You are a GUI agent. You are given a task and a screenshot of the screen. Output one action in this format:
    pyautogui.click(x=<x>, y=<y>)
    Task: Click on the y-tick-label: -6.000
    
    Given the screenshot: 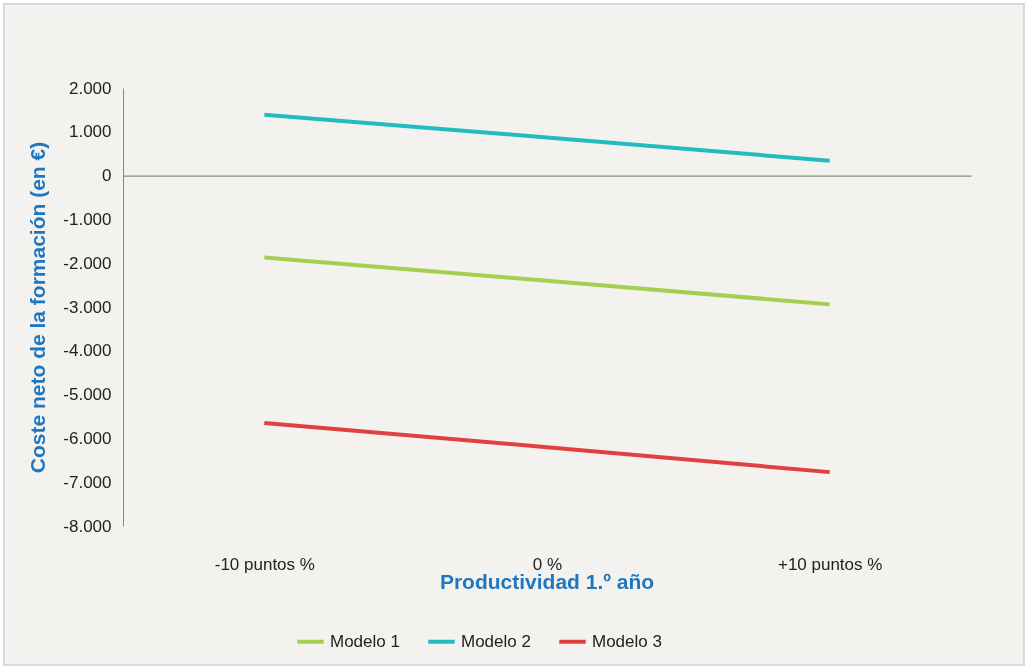 What is the action you would take?
    pyautogui.click(x=87, y=438)
    